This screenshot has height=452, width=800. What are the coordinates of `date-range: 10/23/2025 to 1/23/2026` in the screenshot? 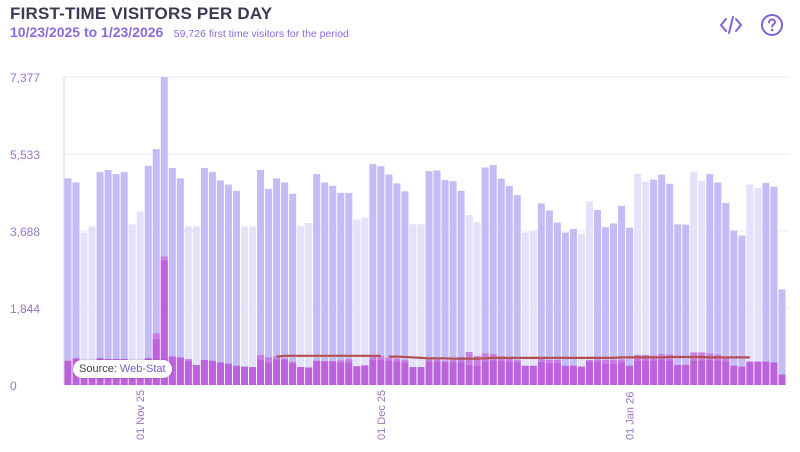 It's located at (87, 32).